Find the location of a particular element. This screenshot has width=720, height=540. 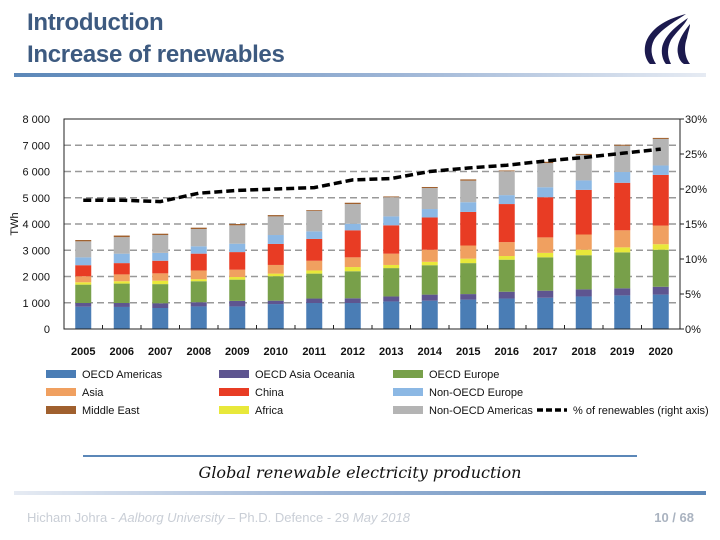

figure-caption: Global renewable electricity production is located at coordinates (360, 472).